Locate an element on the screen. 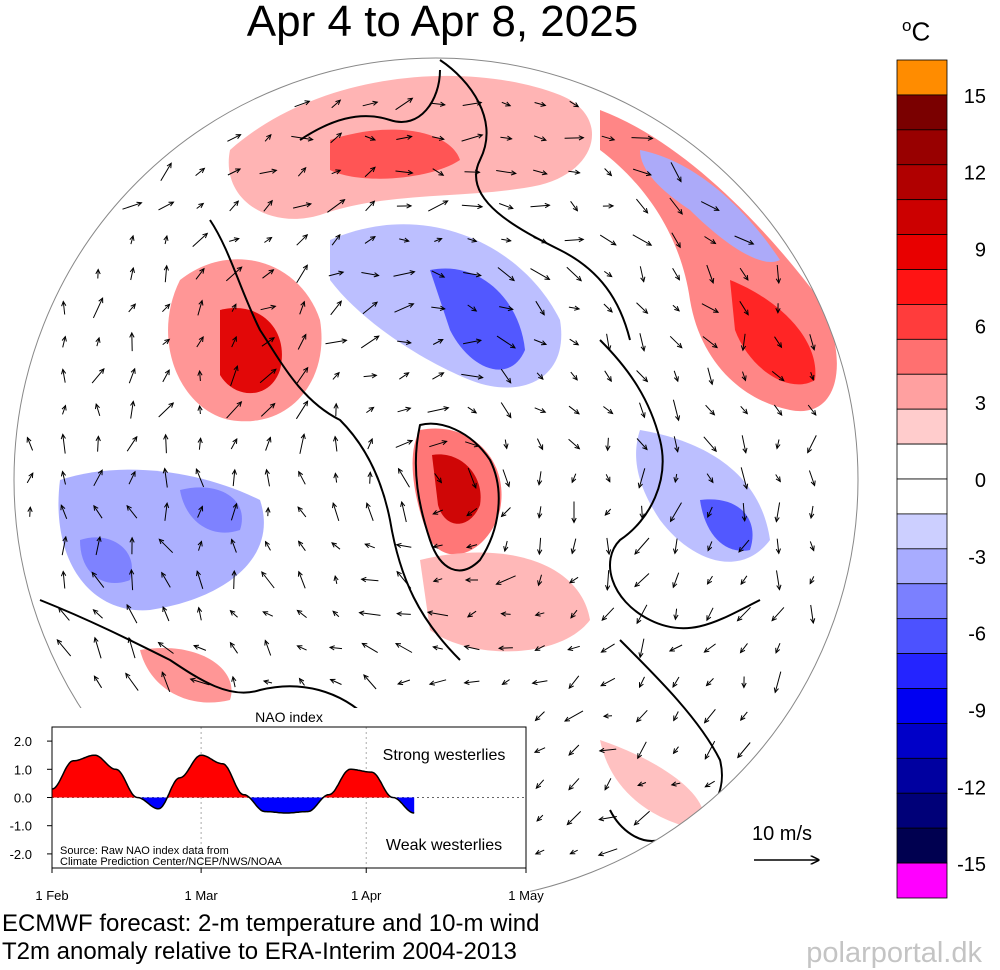 The height and width of the screenshot is (970, 1000). coastline-us-south is located at coordinates (205, 660).